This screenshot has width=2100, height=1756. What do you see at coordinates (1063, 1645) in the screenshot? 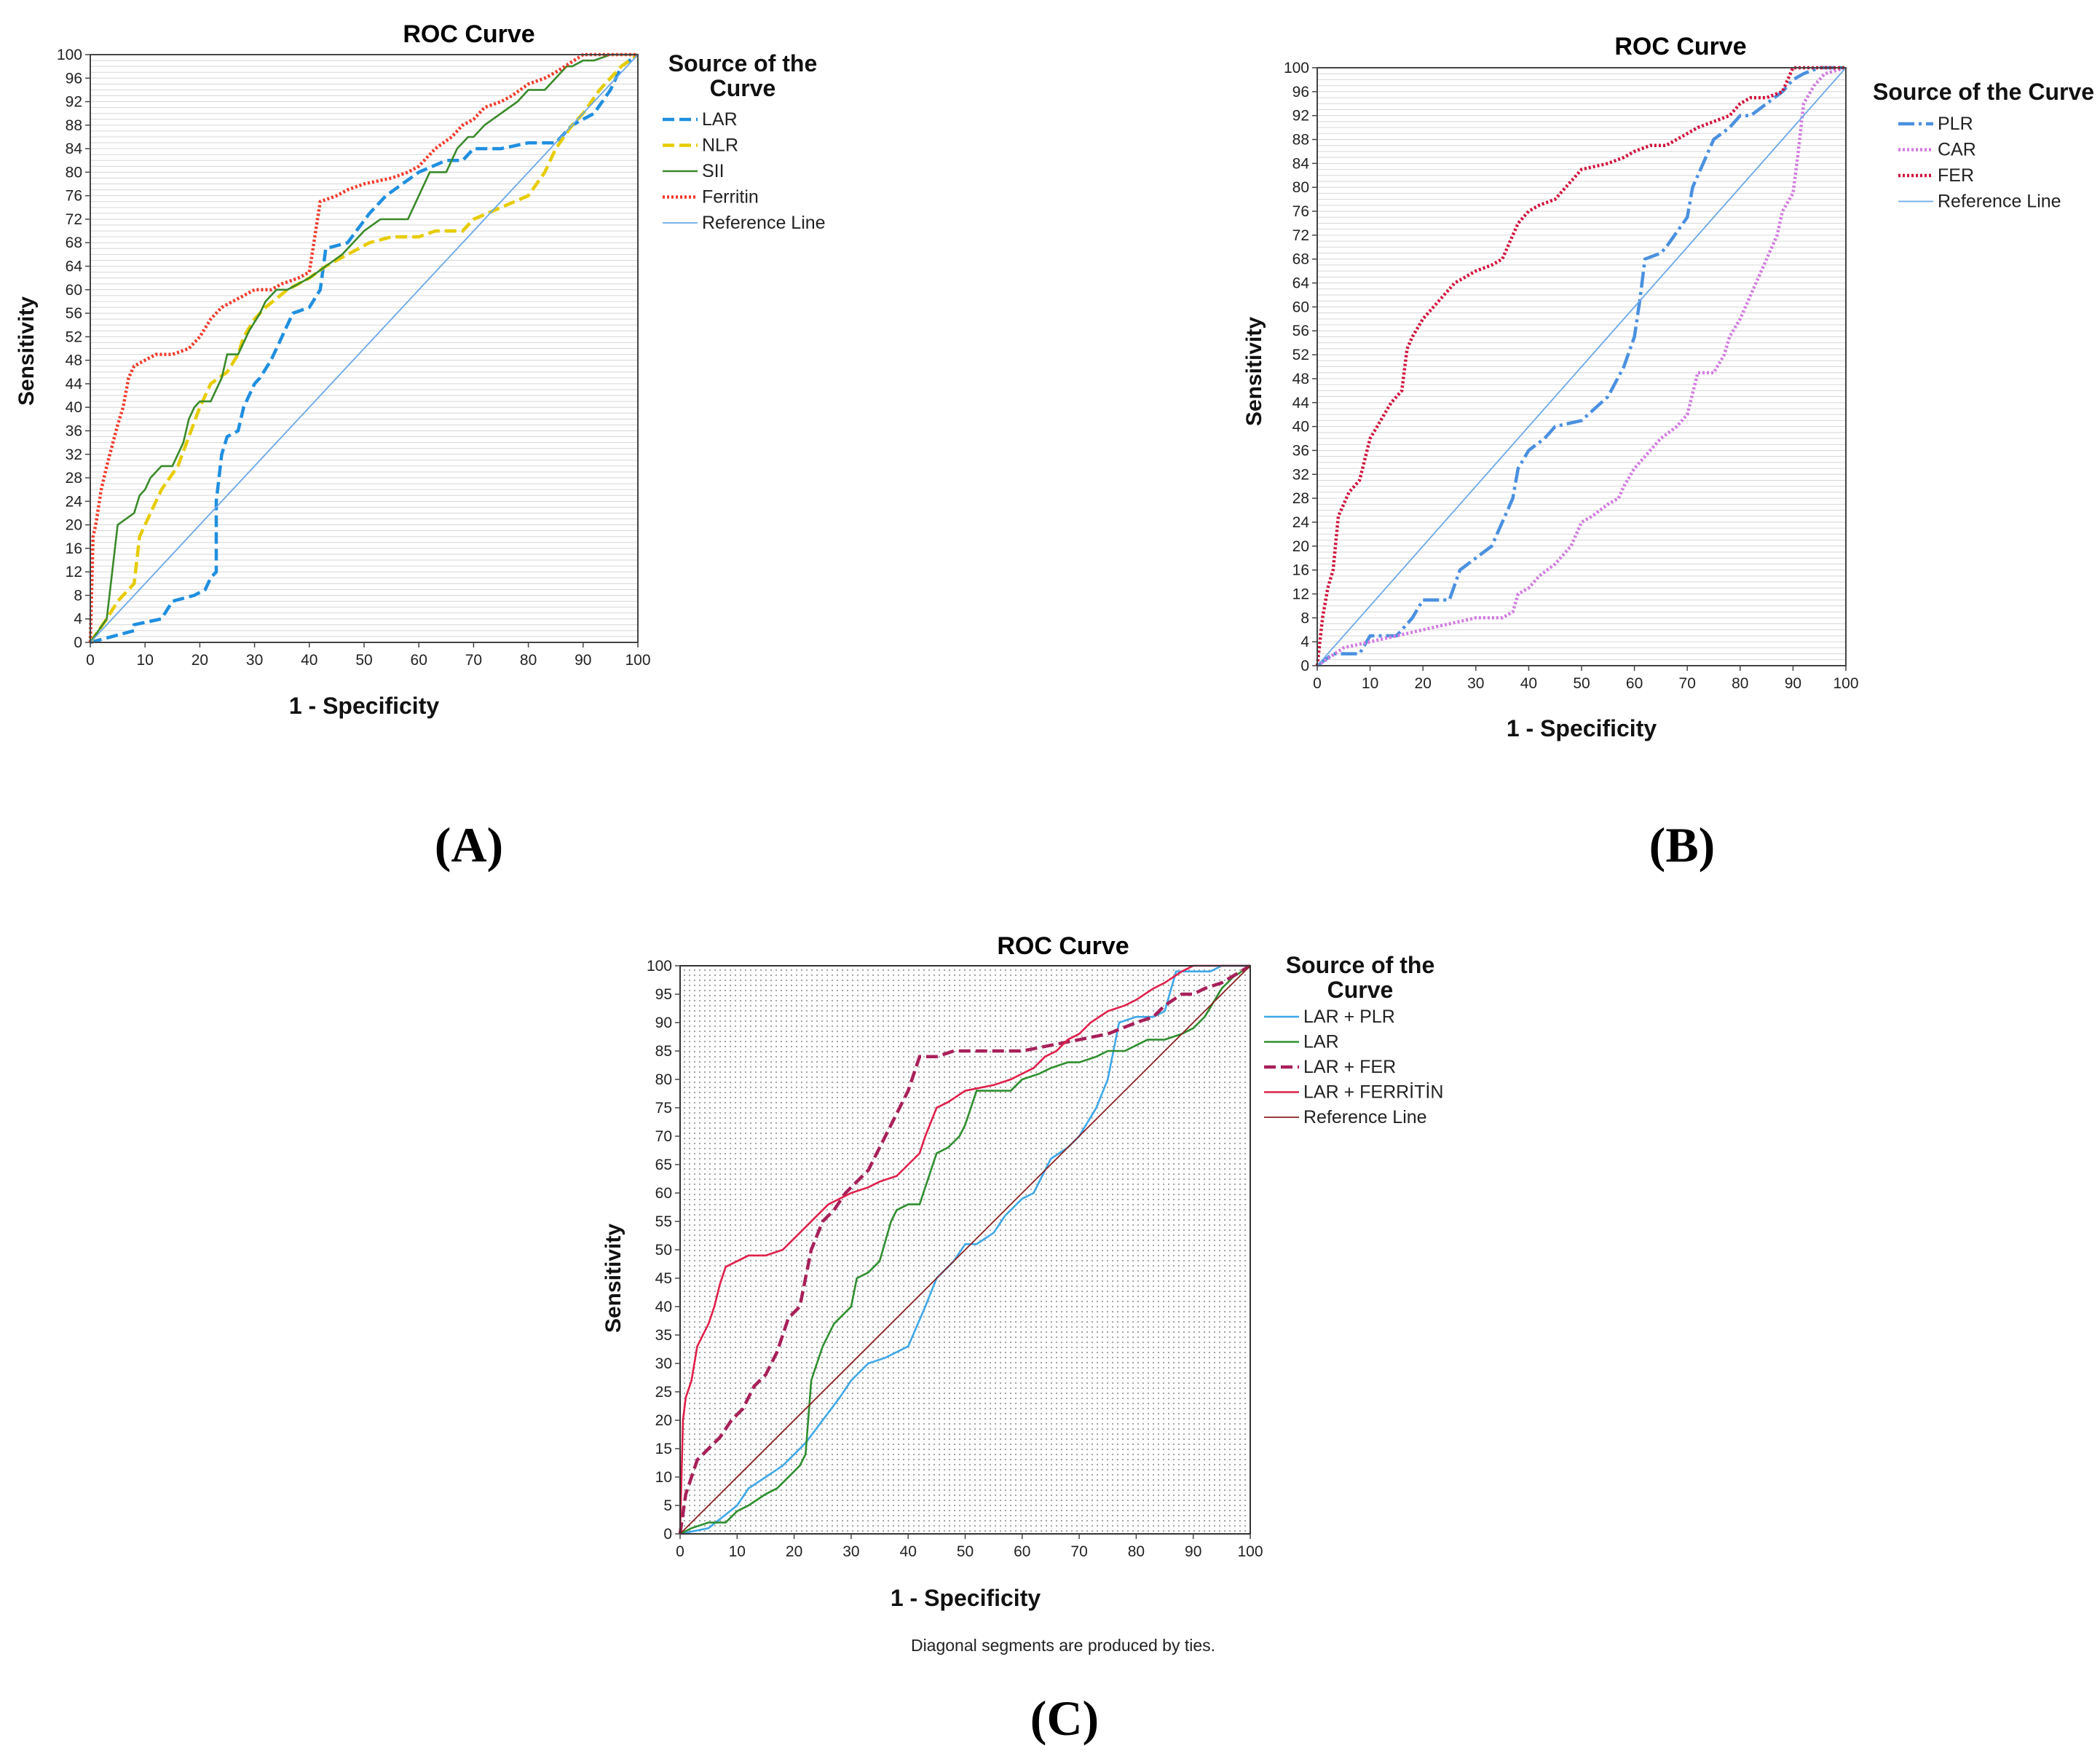
I see `ties-footnote: Diagonal segments are produced by ties.` at bounding box center [1063, 1645].